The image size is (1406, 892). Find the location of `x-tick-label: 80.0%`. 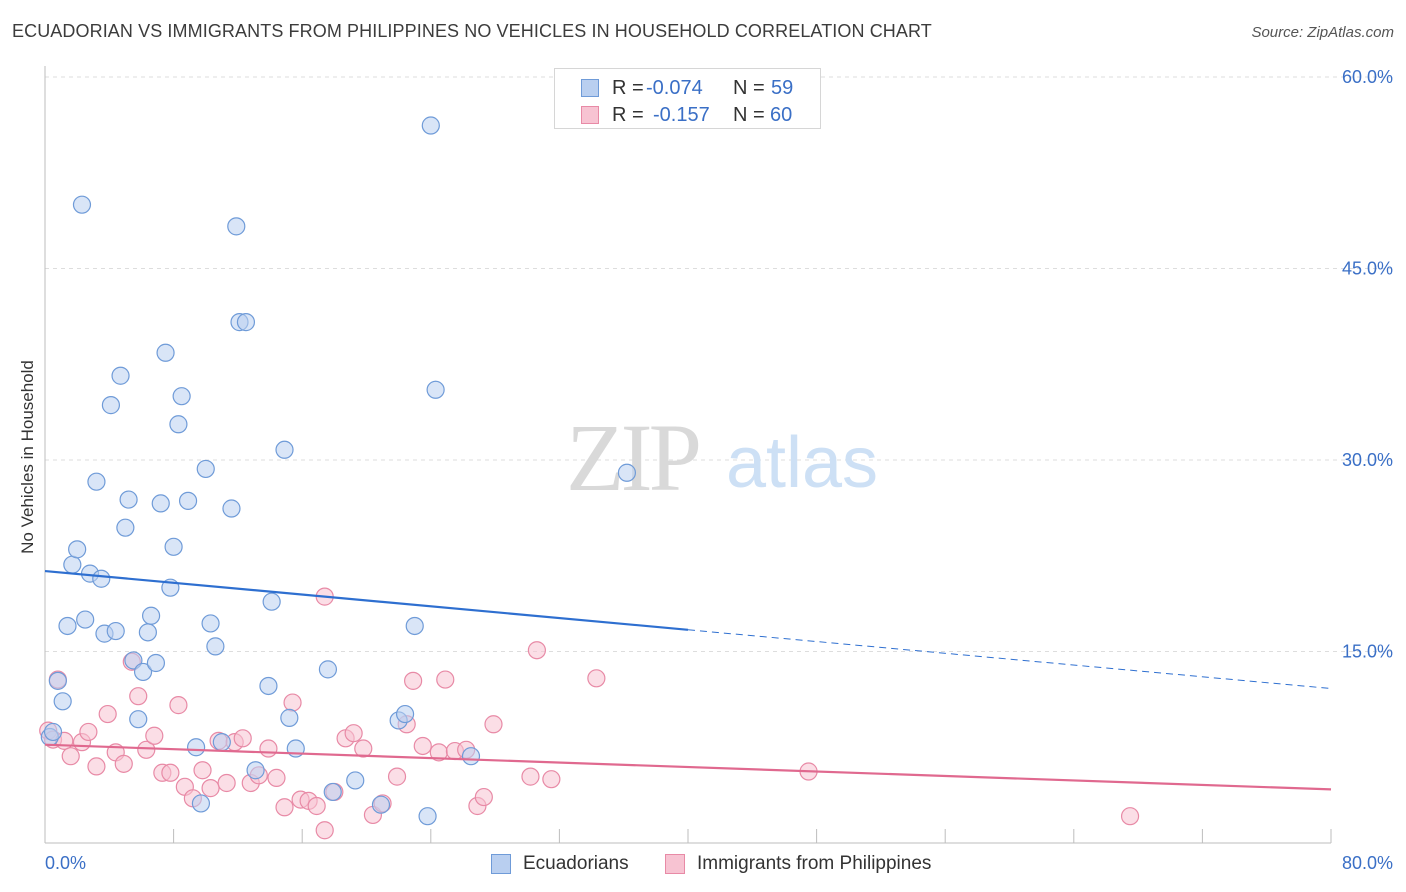

x-tick-label: 80.0% is located at coordinates (1367, 863).